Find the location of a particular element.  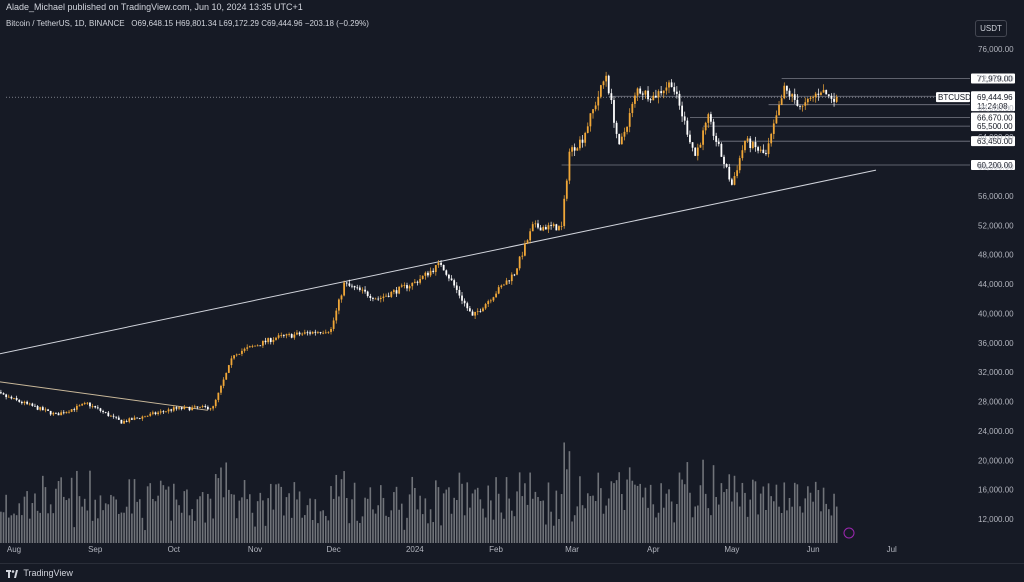

current-price-box is located at coordinates (993, 102).